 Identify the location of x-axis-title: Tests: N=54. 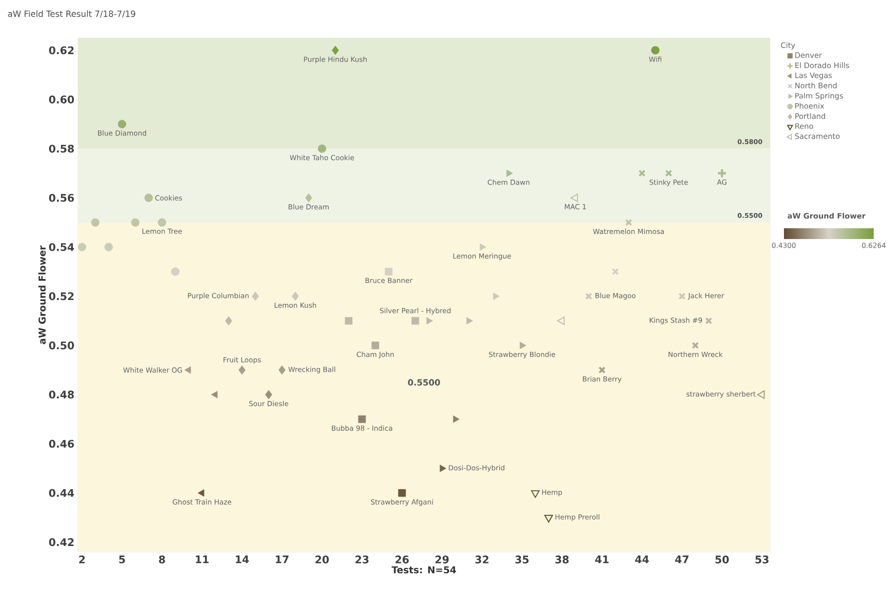
(424, 570).